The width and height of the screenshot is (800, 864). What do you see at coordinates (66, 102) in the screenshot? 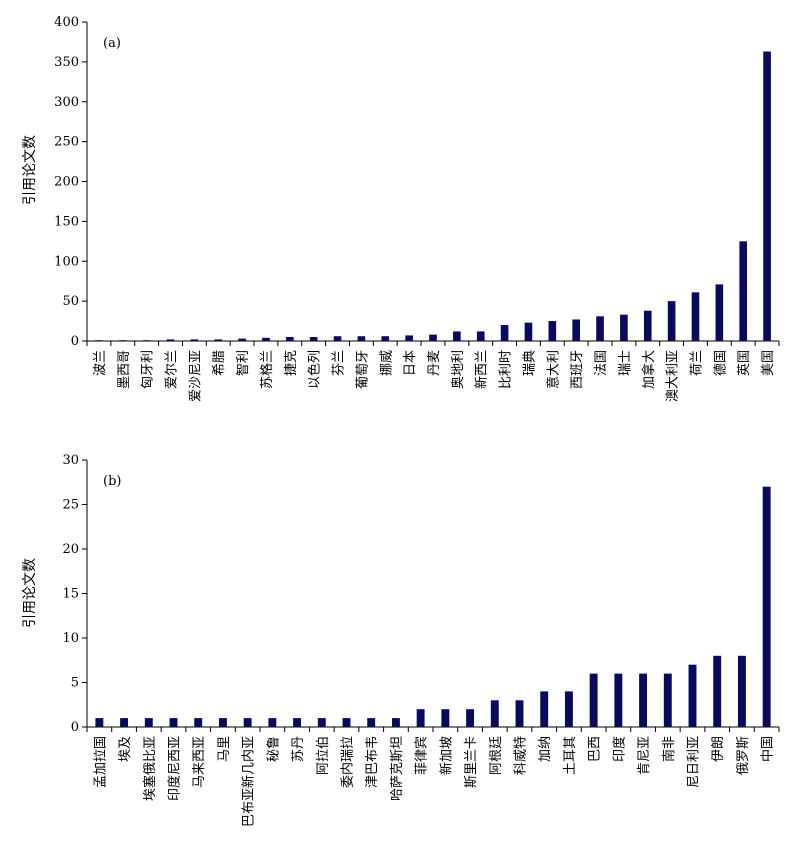
I see `panel-a-y-tick-label: 300` at bounding box center [66, 102].